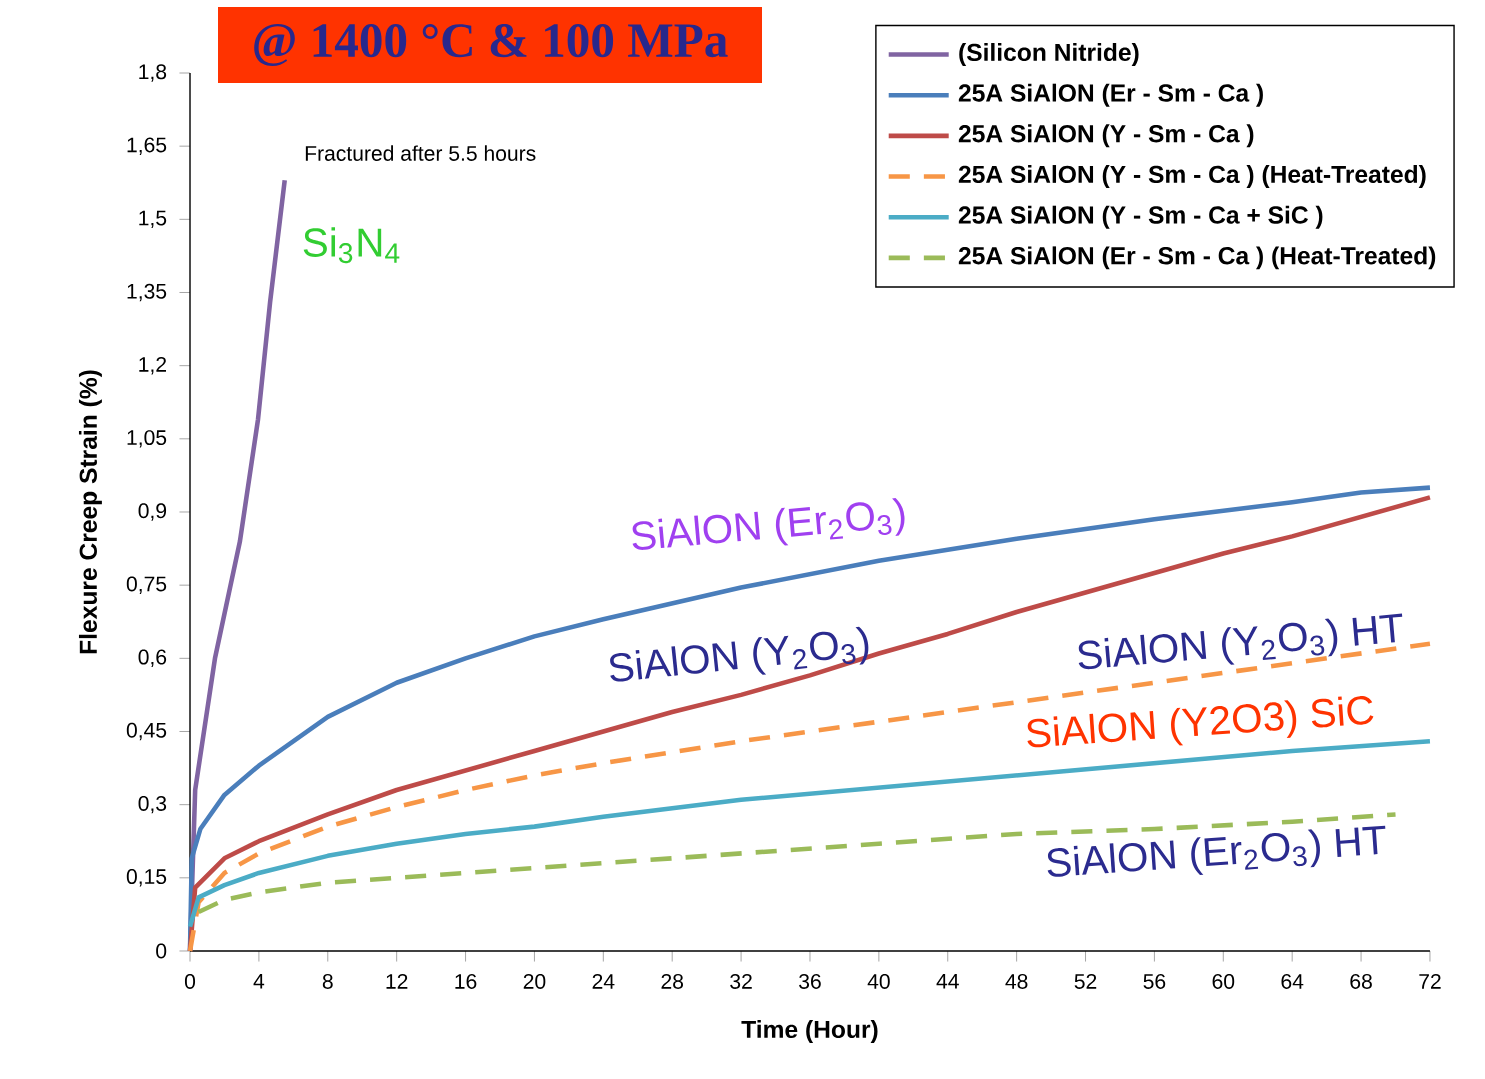 This screenshot has width=1485, height=1079. Describe the element at coordinates (534, 981) in the screenshot. I see `x-tick-label: 20` at that location.